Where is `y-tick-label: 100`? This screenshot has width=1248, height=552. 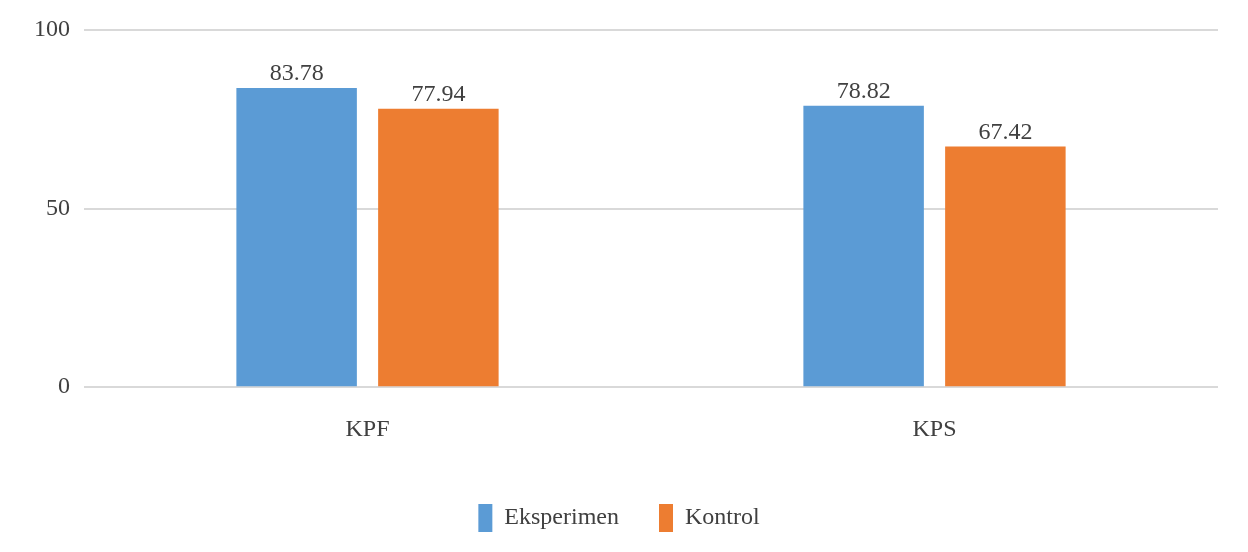
y-tick-label: 100 is located at coordinates (52, 28).